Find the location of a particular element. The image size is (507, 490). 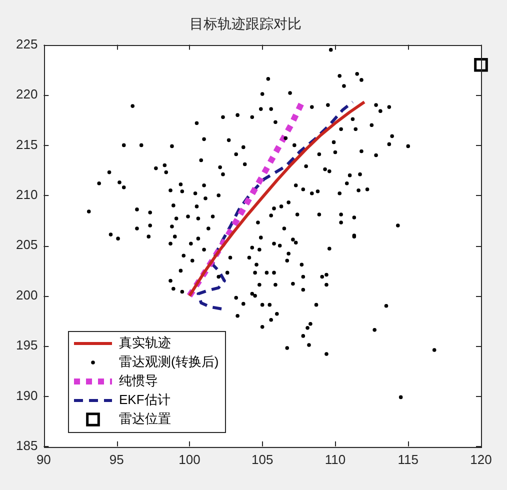

x-tick-label: 120 is located at coordinates (481, 459).